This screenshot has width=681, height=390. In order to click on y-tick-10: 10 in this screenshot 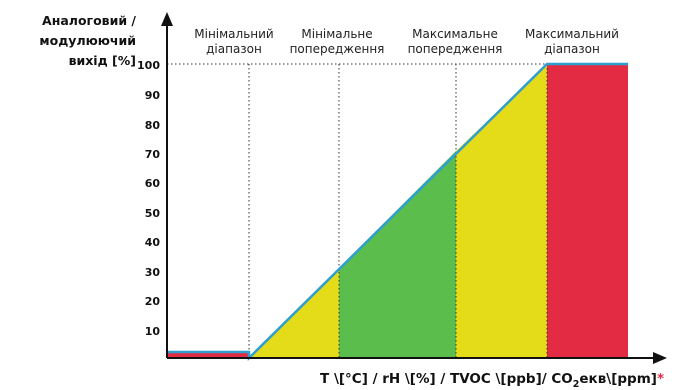, I will do `click(153, 331)`.